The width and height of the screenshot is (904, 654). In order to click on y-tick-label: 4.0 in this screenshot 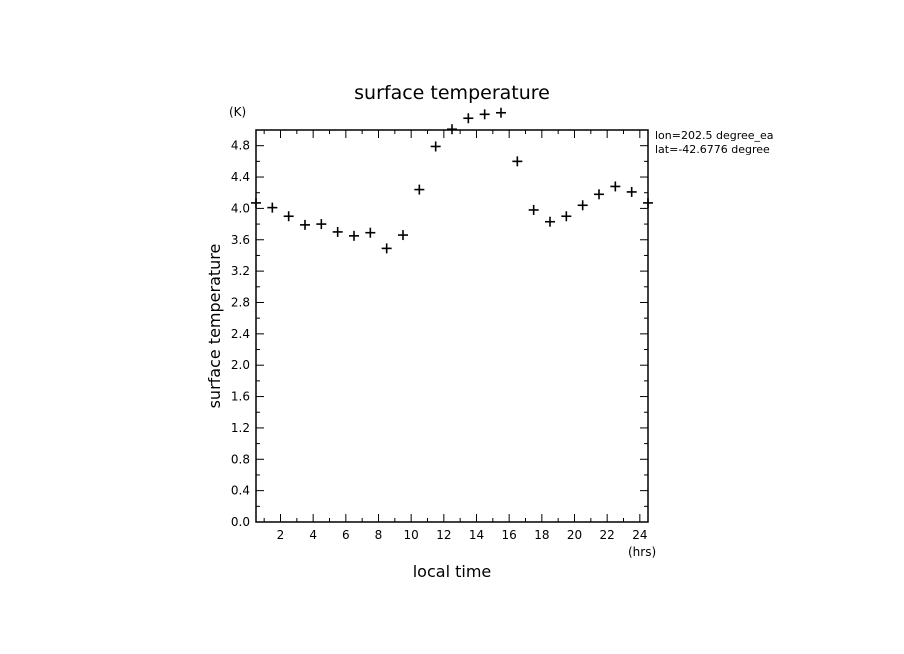, I will do `click(240, 208)`.